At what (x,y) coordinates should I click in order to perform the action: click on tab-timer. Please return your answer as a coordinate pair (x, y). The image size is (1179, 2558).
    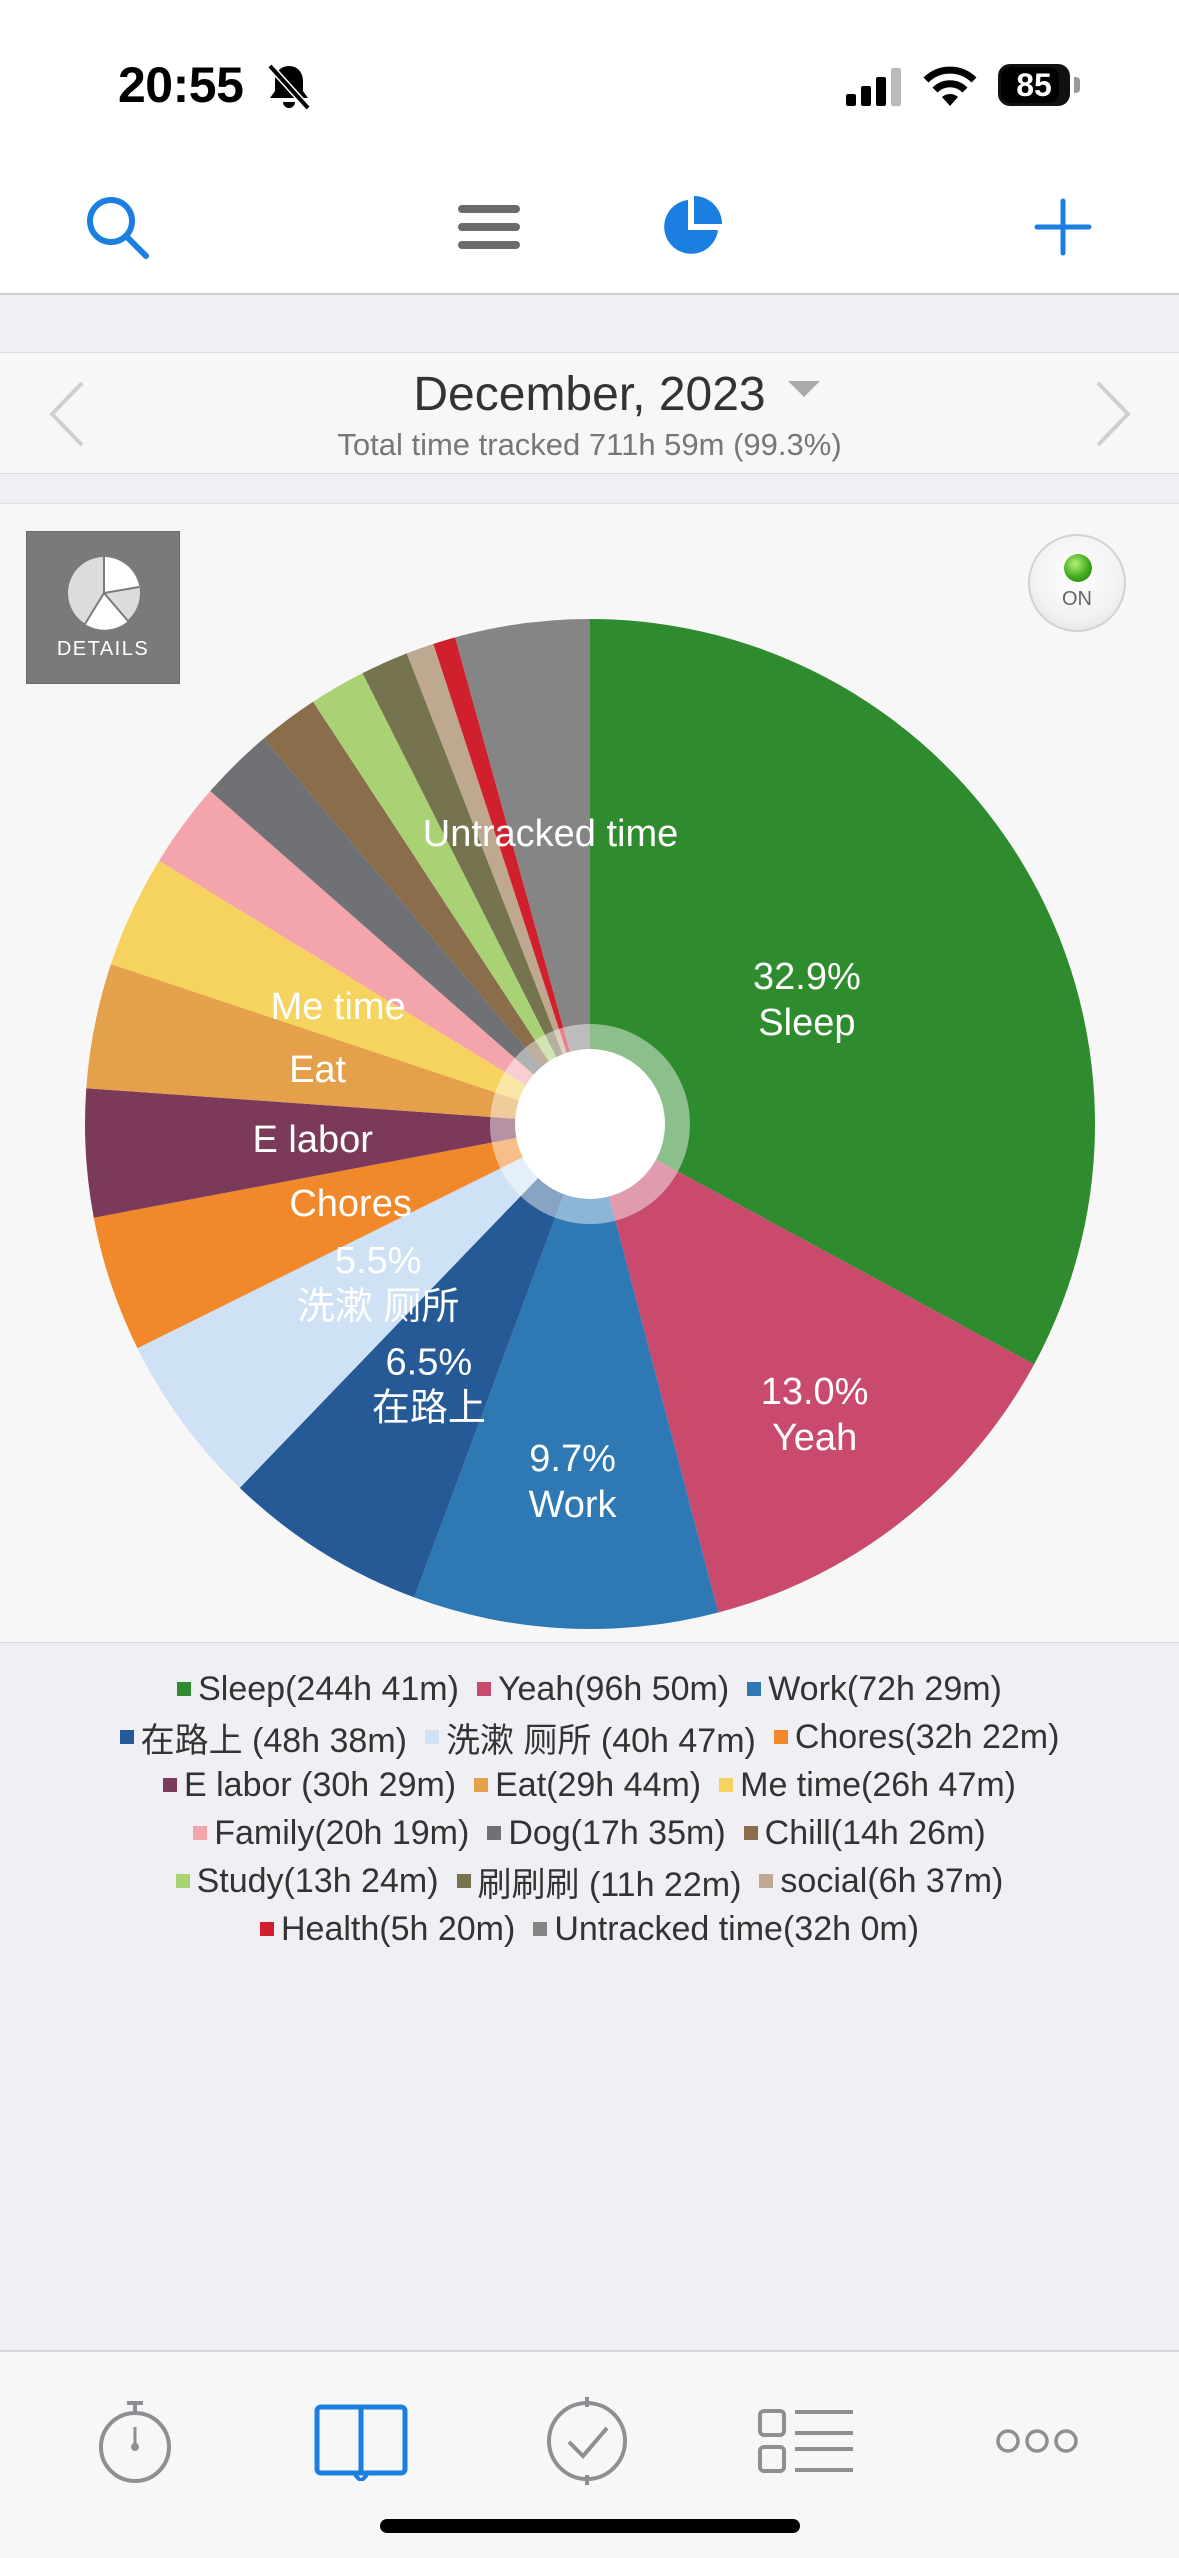
    Looking at the image, I should click on (135, 2441).